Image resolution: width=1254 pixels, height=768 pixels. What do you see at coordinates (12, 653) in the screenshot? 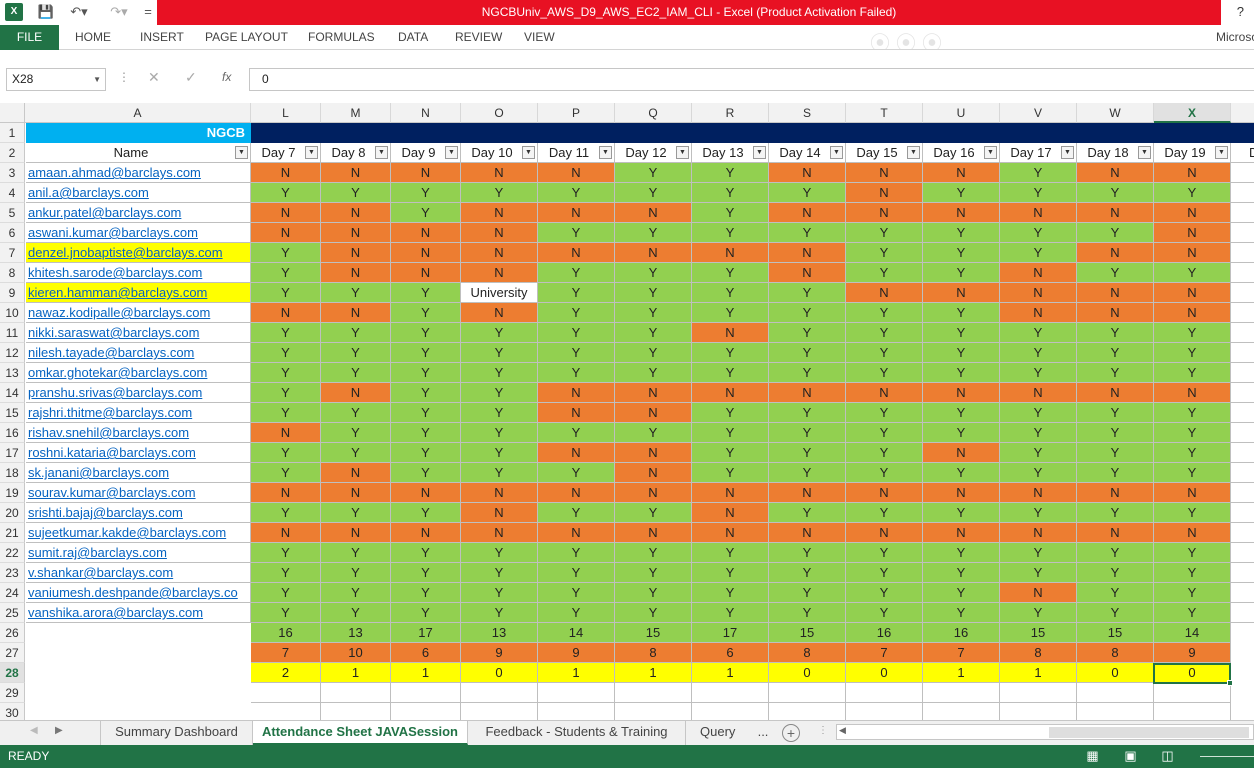
I see `row-header-27: 27` at bounding box center [12, 653].